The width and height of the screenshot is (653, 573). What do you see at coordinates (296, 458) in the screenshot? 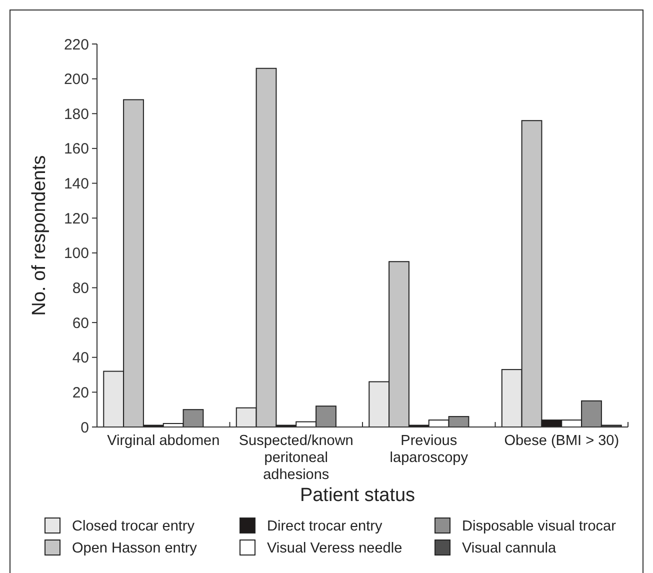
I see `x-tick-label: Suspected/known peritoneal adhesions` at bounding box center [296, 458].